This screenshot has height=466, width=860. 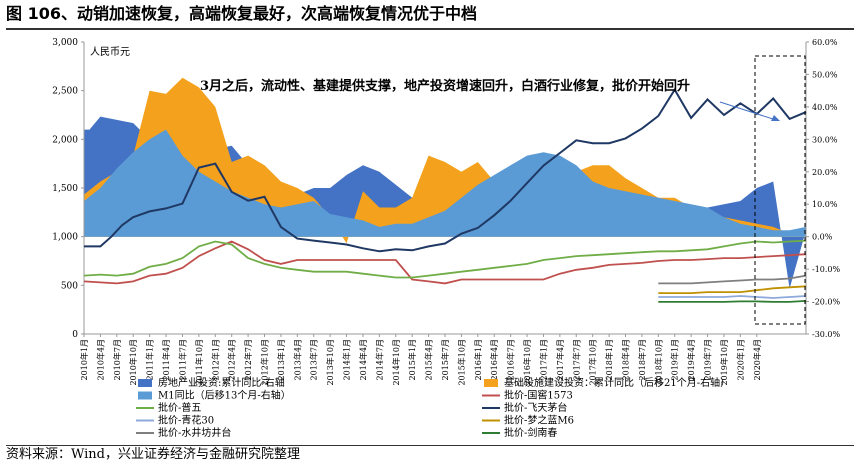 What do you see at coordinates (461, 362) in the screenshot?
I see `x-tick-label: 2015年10月` at bounding box center [461, 362].